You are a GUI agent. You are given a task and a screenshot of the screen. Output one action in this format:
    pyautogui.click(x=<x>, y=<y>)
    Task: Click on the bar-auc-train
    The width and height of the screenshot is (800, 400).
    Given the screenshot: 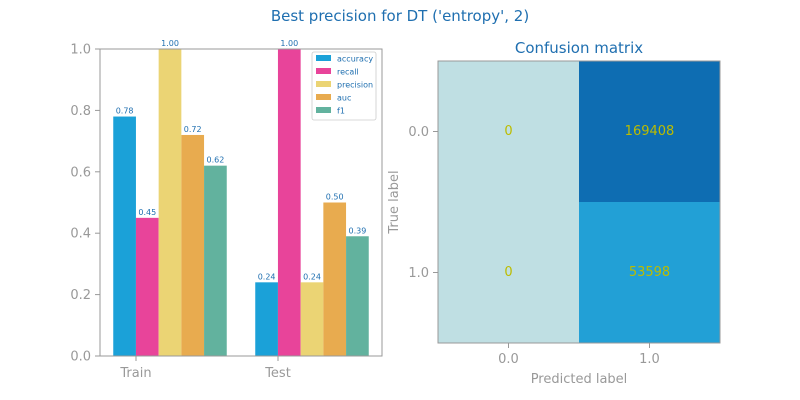 What is the action you would take?
    pyautogui.click(x=193, y=245)
    